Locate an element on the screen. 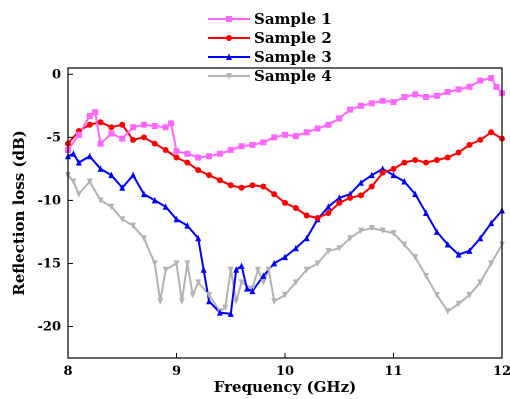 The height and width of the screenshot is (399, 510). legend-label: Sample 2 is located at coordinates (293, 38).